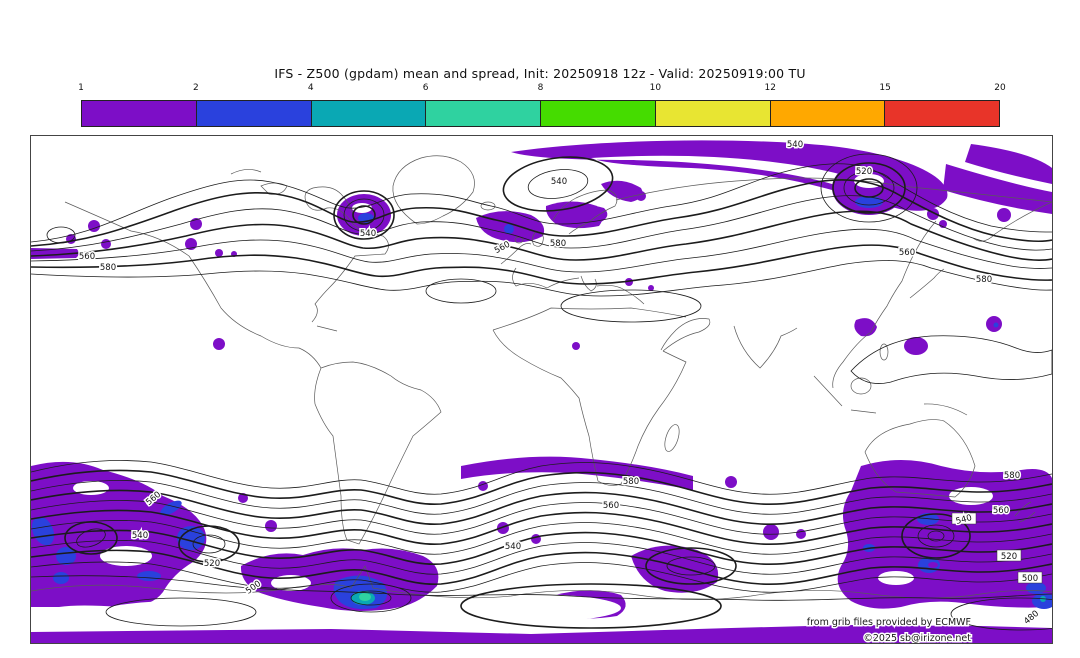 The width and height of the screenshot is (1080, 658). What do you see at coordinates (196, 88) in the screenshot?
I see `colorbar-tick: 2` at bounding box center [196, 88].